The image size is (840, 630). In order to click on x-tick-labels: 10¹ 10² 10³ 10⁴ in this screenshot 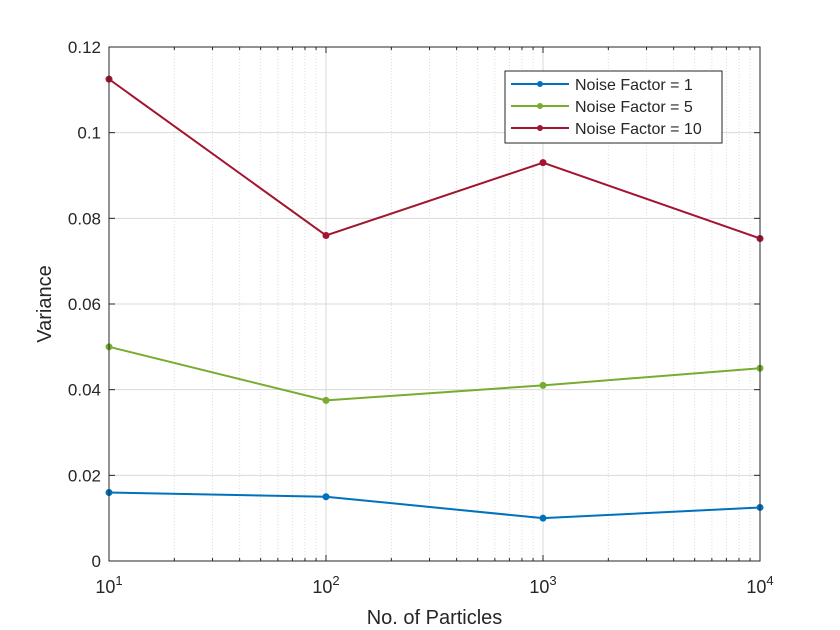, I will do `click(434, 585)`.